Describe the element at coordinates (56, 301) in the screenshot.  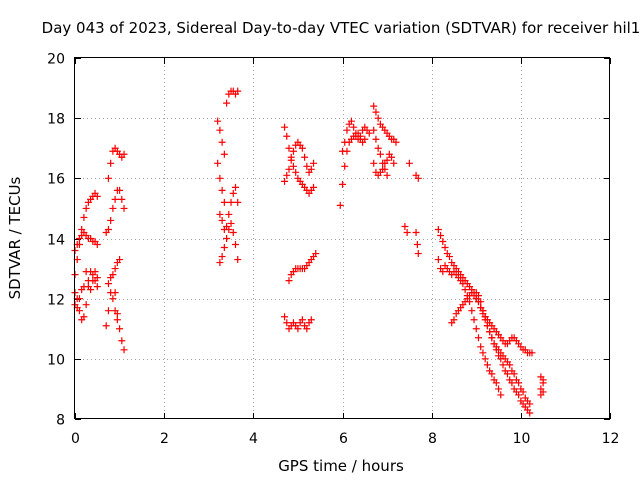
I see `y-tick-label: 12` at that location.